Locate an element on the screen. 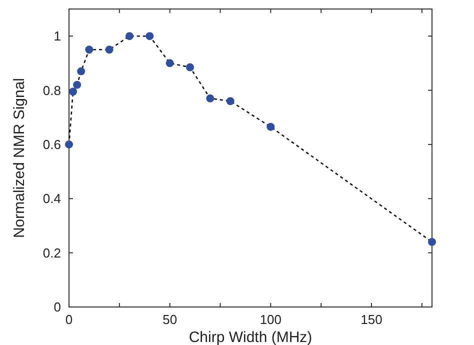 The height and width of the screenshot is (345, 474). x-tick-label: 0 is located at coordinates (69, 319).